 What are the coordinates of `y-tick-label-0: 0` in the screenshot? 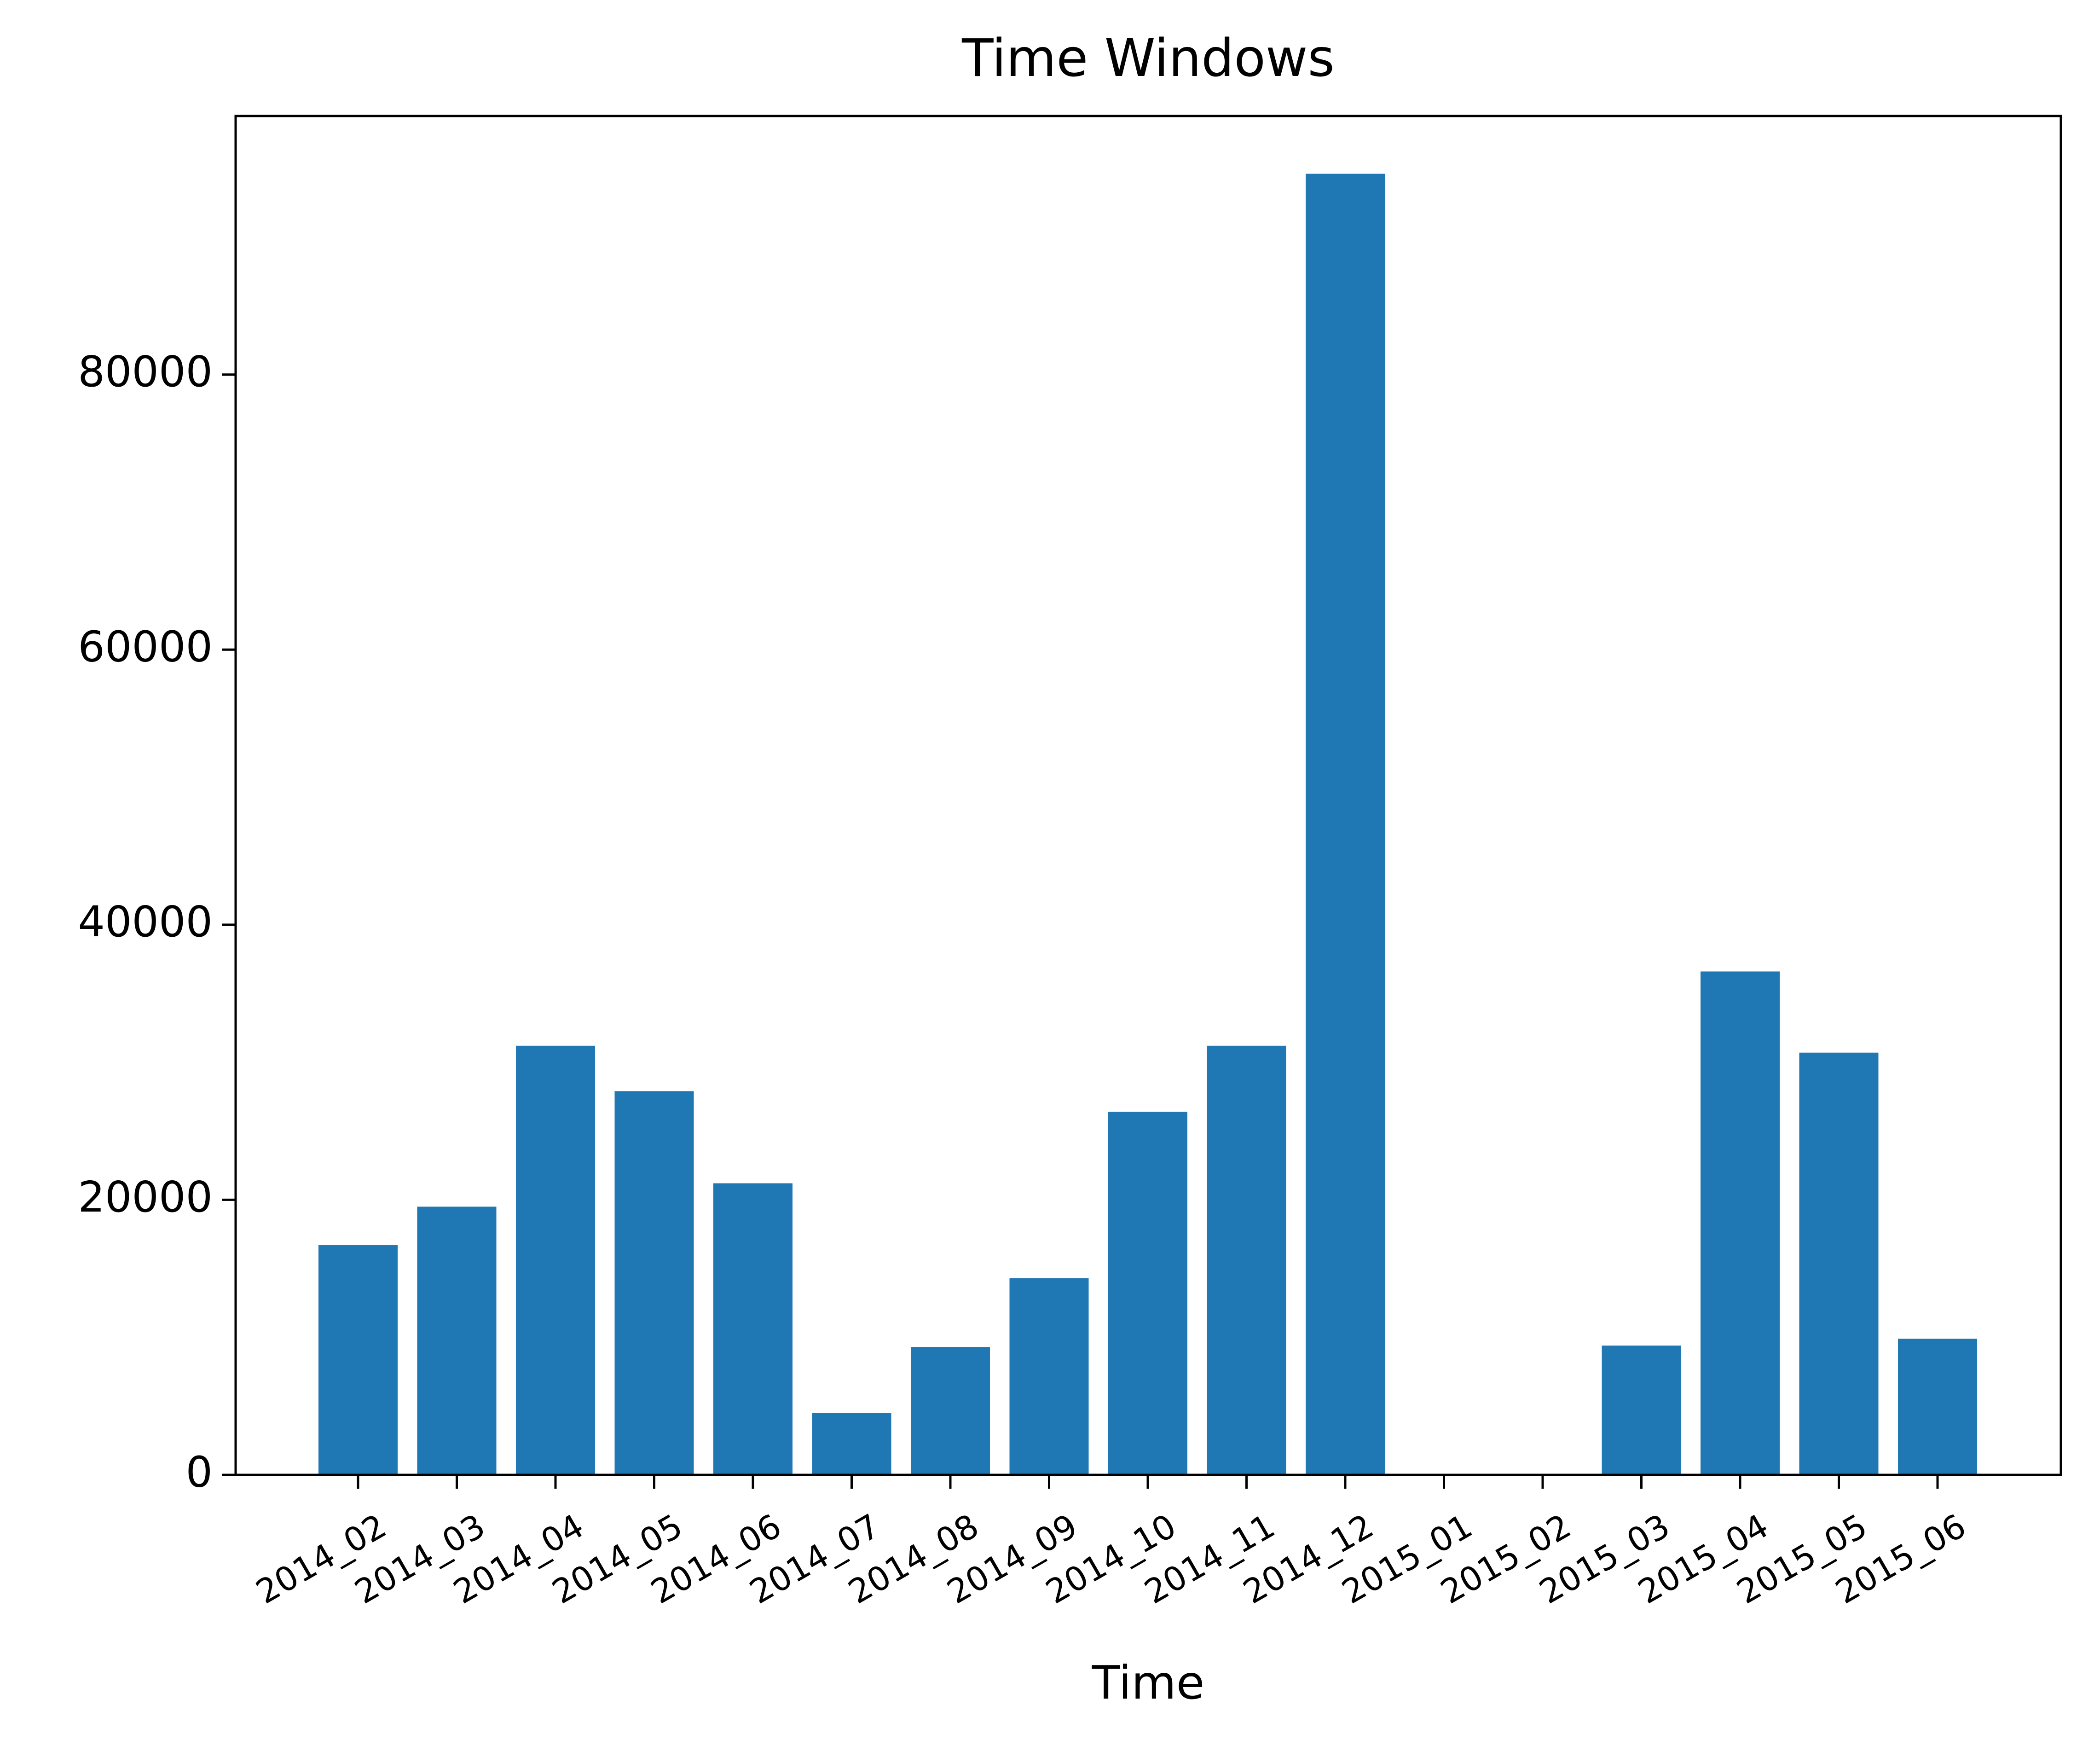 It's located at (199, 1472).